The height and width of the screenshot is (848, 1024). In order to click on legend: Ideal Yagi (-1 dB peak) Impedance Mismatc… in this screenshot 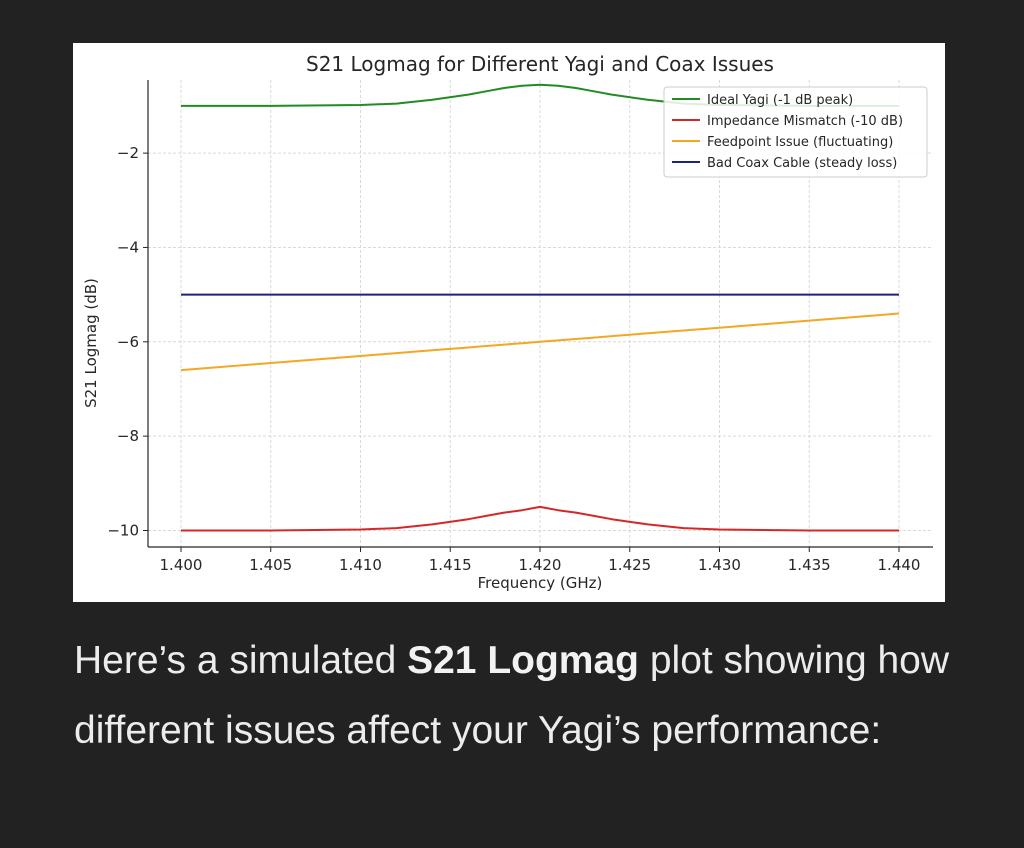, I will do `click(795, 132)`.